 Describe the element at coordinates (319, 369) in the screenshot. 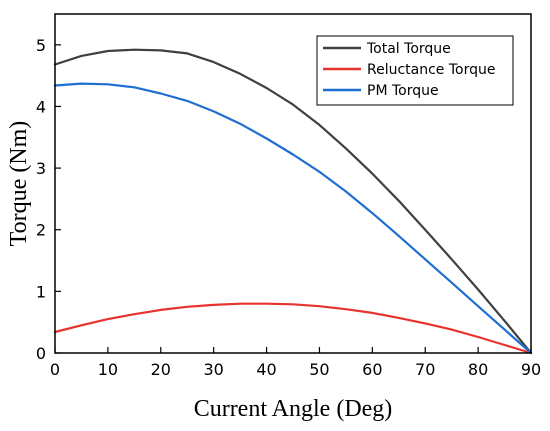

I see `x-tick-label: 50` at that location.